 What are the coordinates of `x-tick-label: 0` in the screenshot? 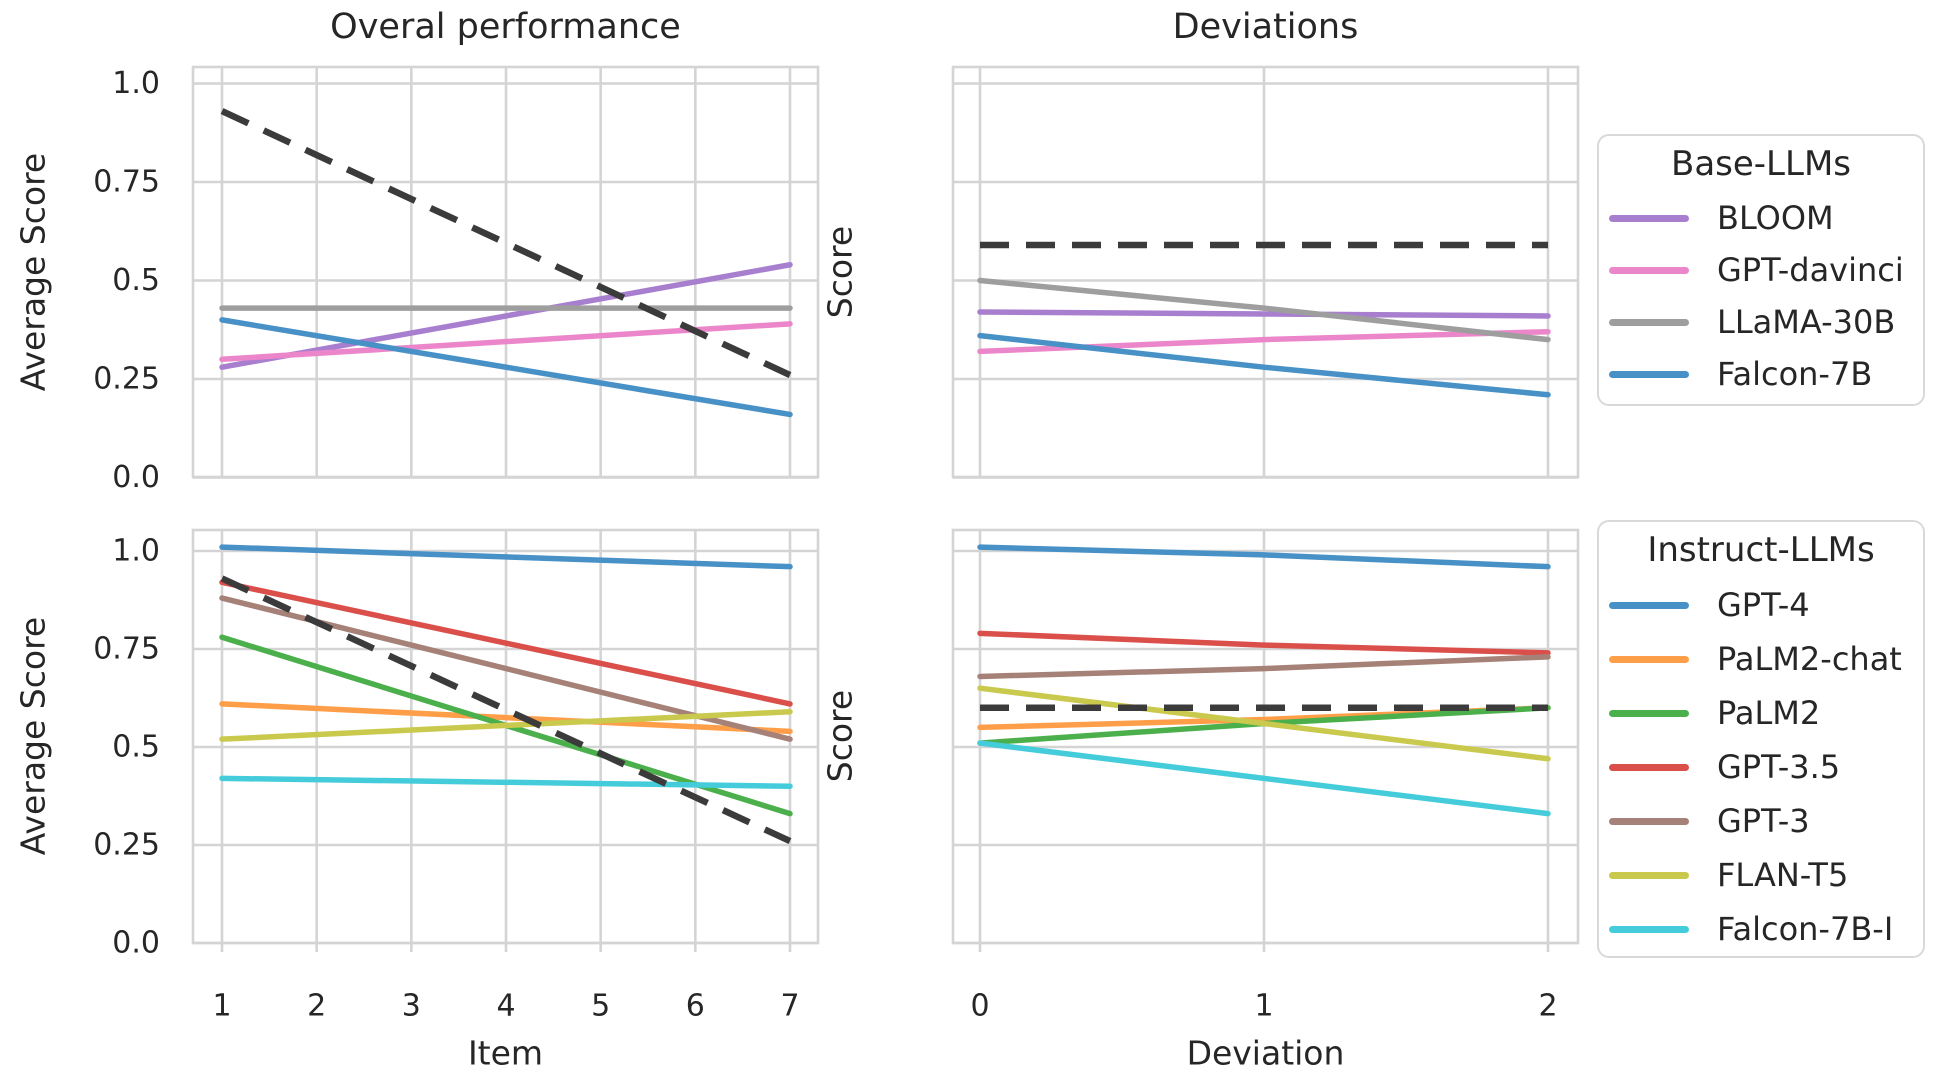 It's located at (979, 1006).